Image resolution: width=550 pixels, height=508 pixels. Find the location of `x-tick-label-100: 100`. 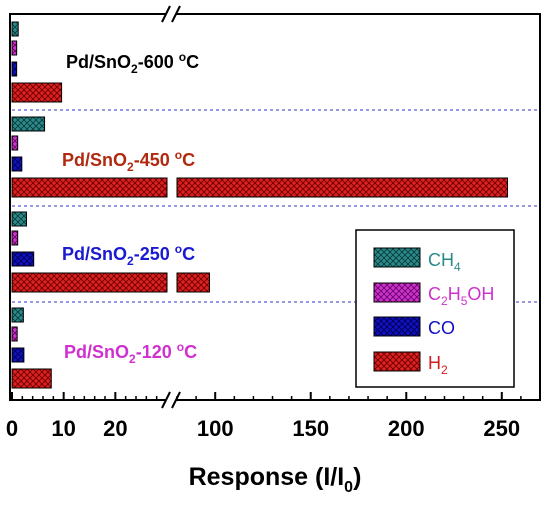

x-tick-label-100: 100 is located at coordinates (215, 428).